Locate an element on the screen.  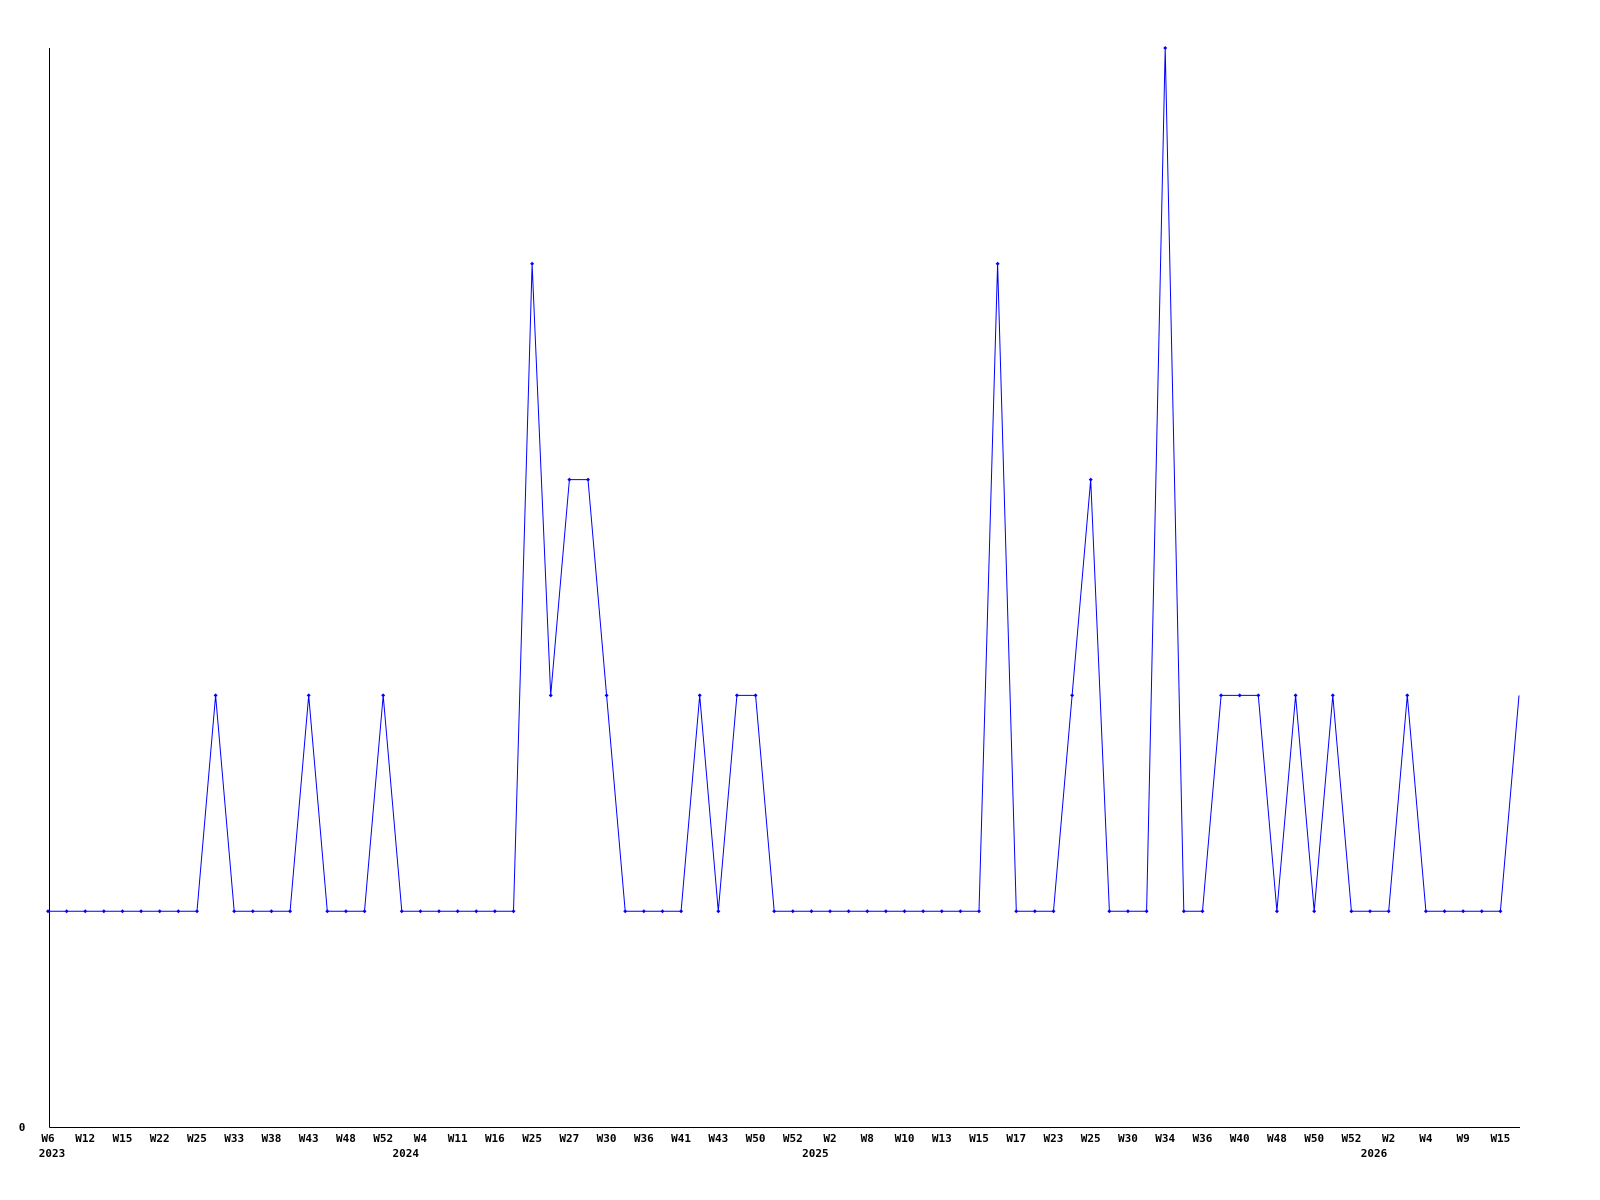
x-tick-label: W36 is located at coordinates (644, 1138).